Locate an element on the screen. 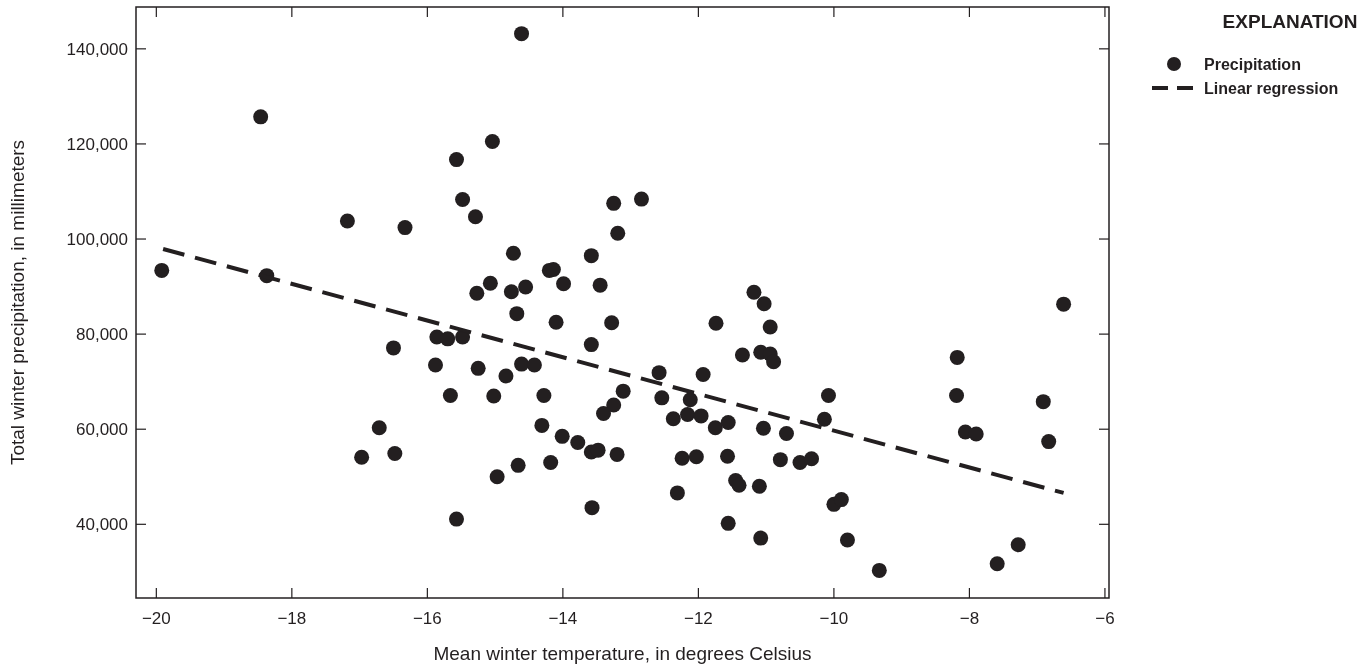  y-axis-title: Total winter precipitation, in millimeters is located at coordinates (17, 302).